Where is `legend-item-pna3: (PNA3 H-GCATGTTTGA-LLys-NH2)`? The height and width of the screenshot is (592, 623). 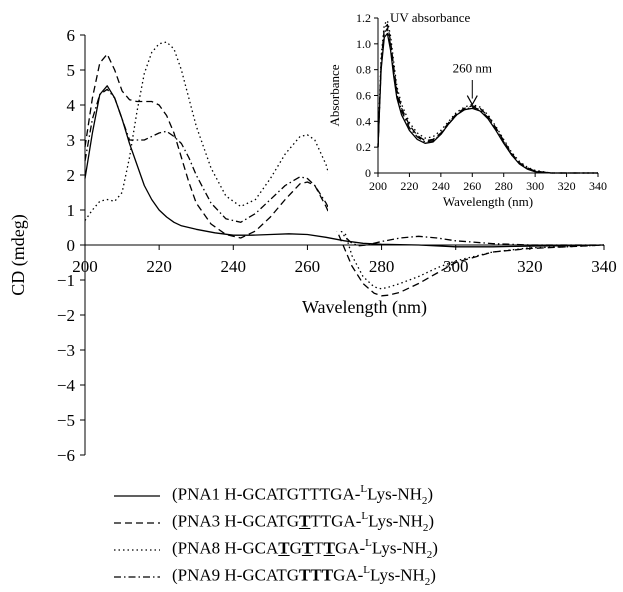
legend-item-pna3: (PNA3 H-GCATGTTTGA-LLys-NH2) is located at coordinates (362, 522).